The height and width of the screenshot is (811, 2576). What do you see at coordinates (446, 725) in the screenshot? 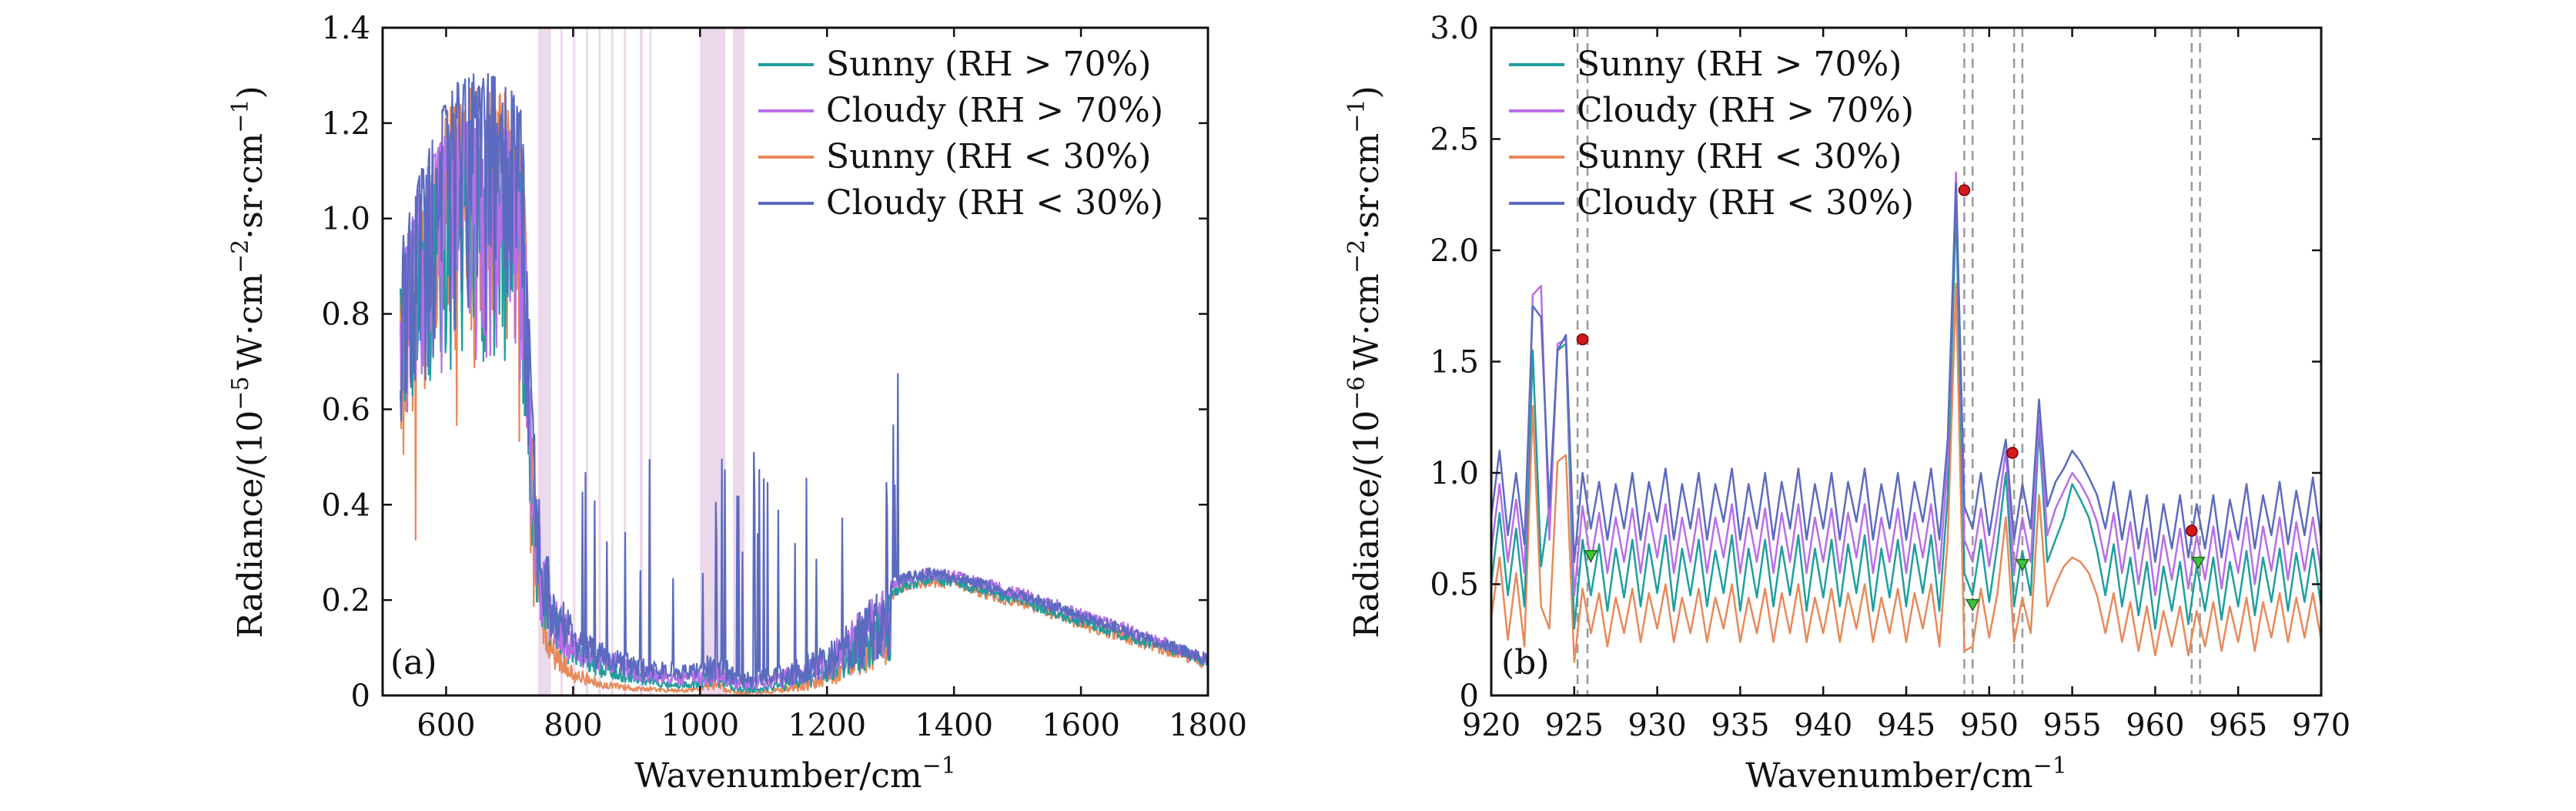
I see `panel-a-xtick-label: 600` at bounding box center [446, 725].